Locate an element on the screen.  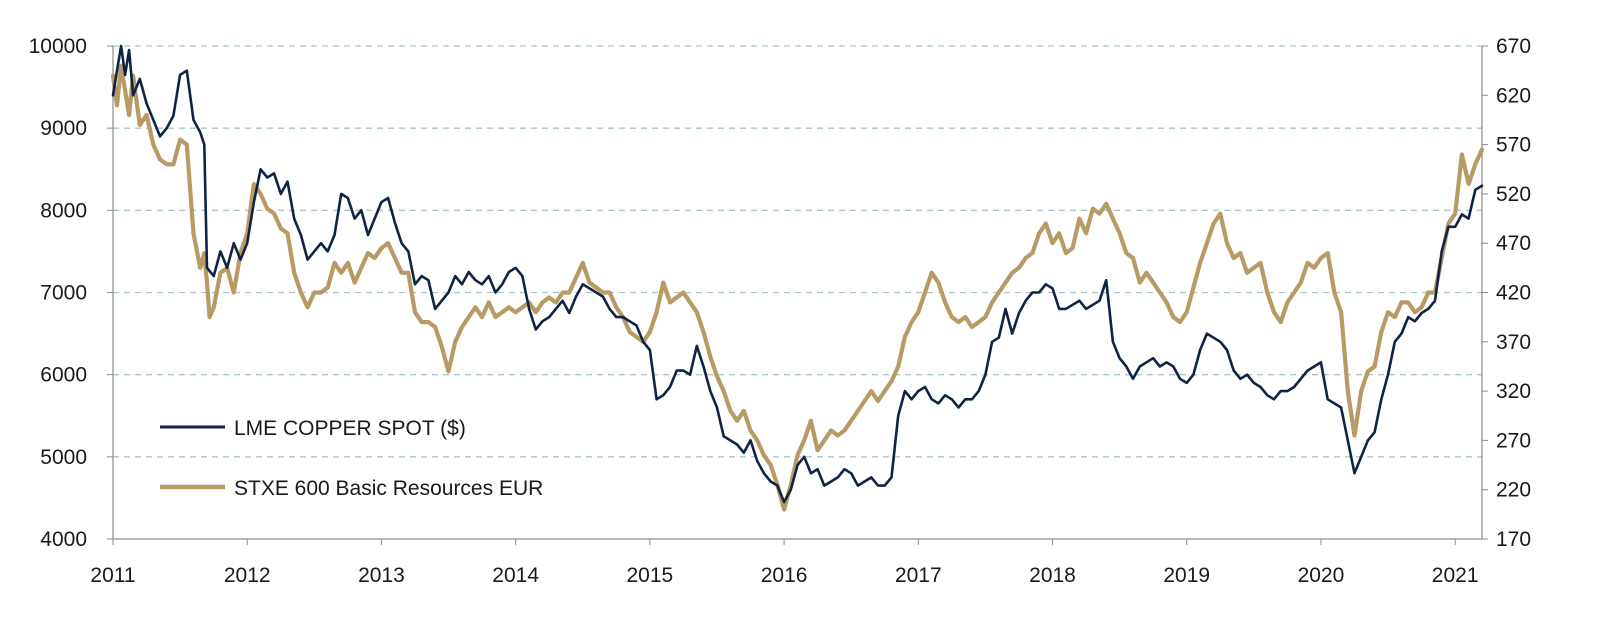
y-right-tick-label: 570 is located at coordinates (1513, 145).